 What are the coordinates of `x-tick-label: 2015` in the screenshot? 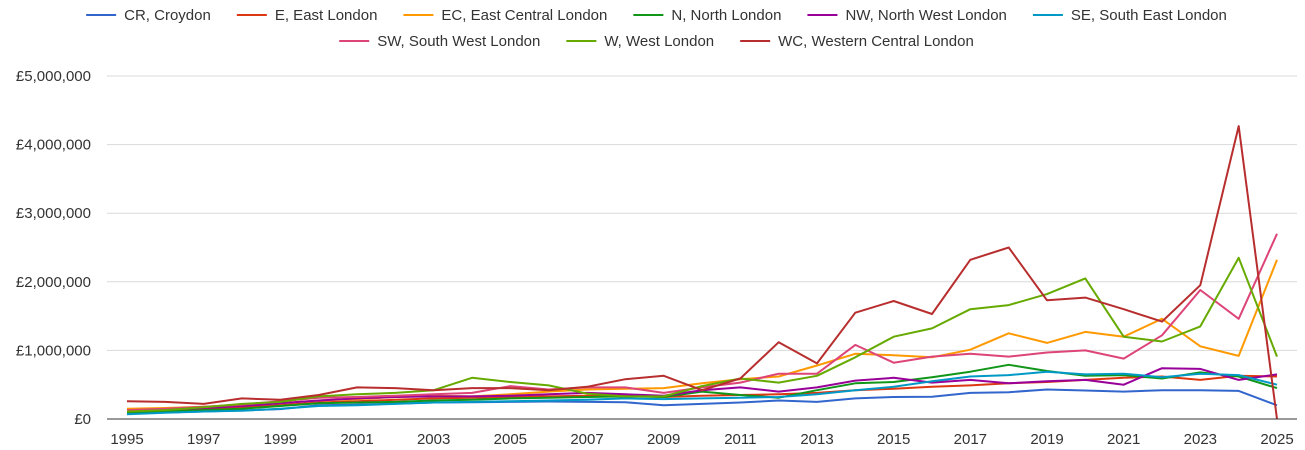 It's located at (893, 439).